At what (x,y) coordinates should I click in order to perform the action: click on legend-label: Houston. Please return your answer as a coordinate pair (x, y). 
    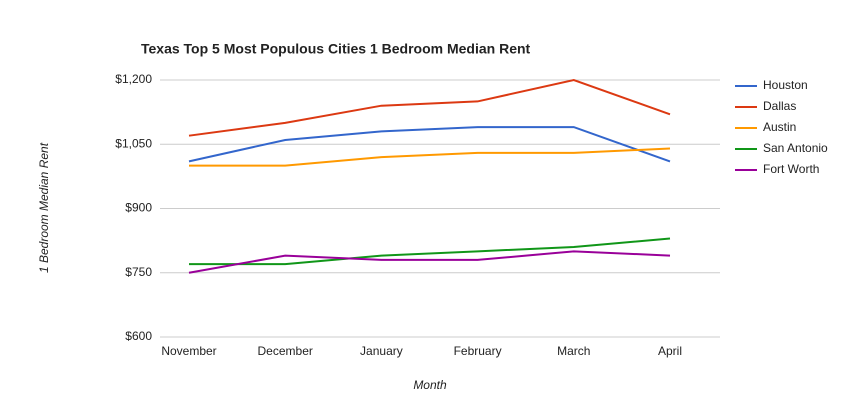
    Looking at the image, I should click on (785, 85).